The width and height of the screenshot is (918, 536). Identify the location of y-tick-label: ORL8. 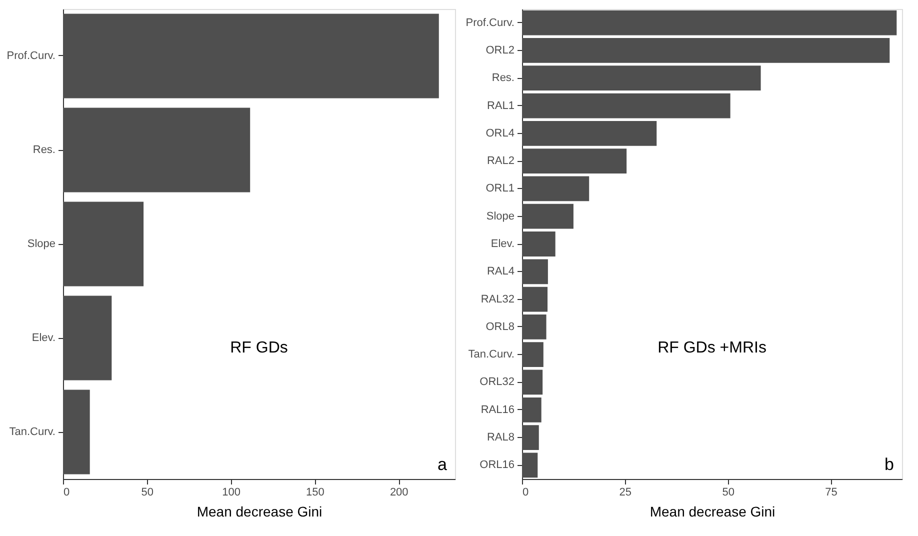
(500, 326).